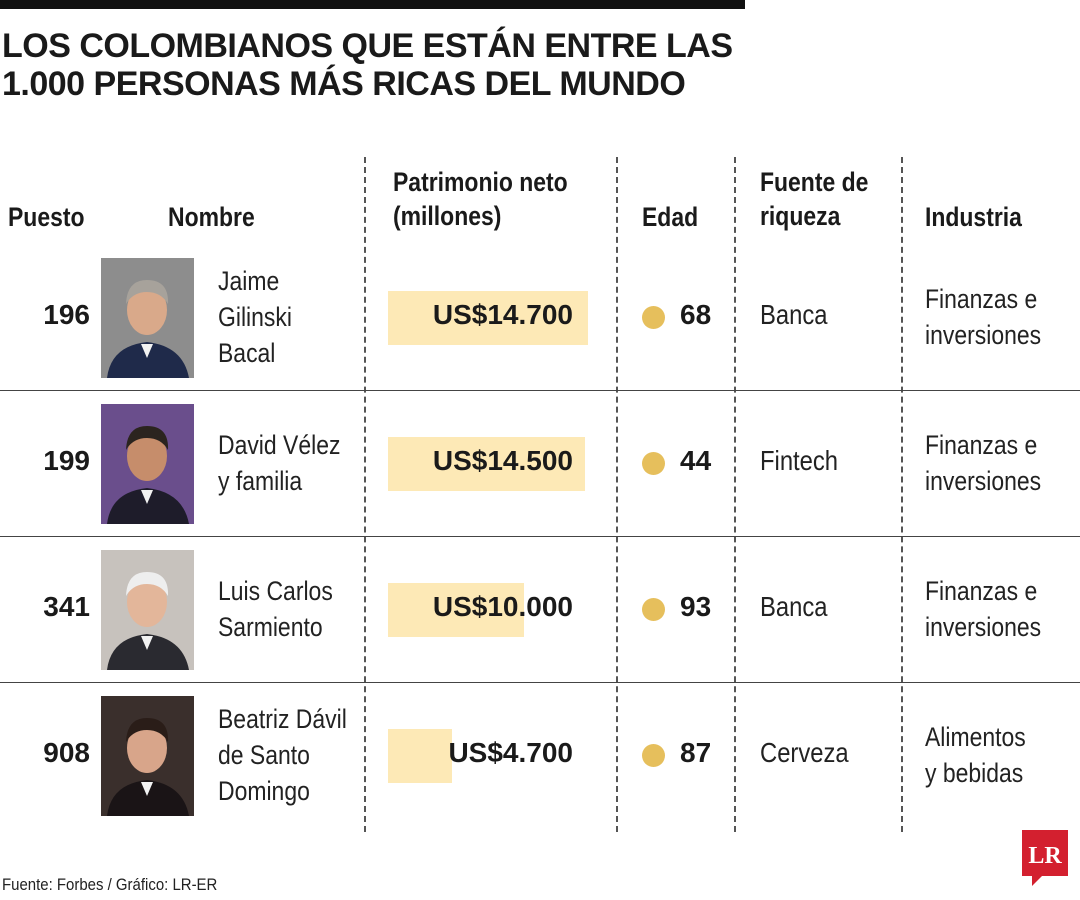  Describe the element at coordinates (974, 773) in the screenshot. I see `industry-line: y bebidas` at that location.